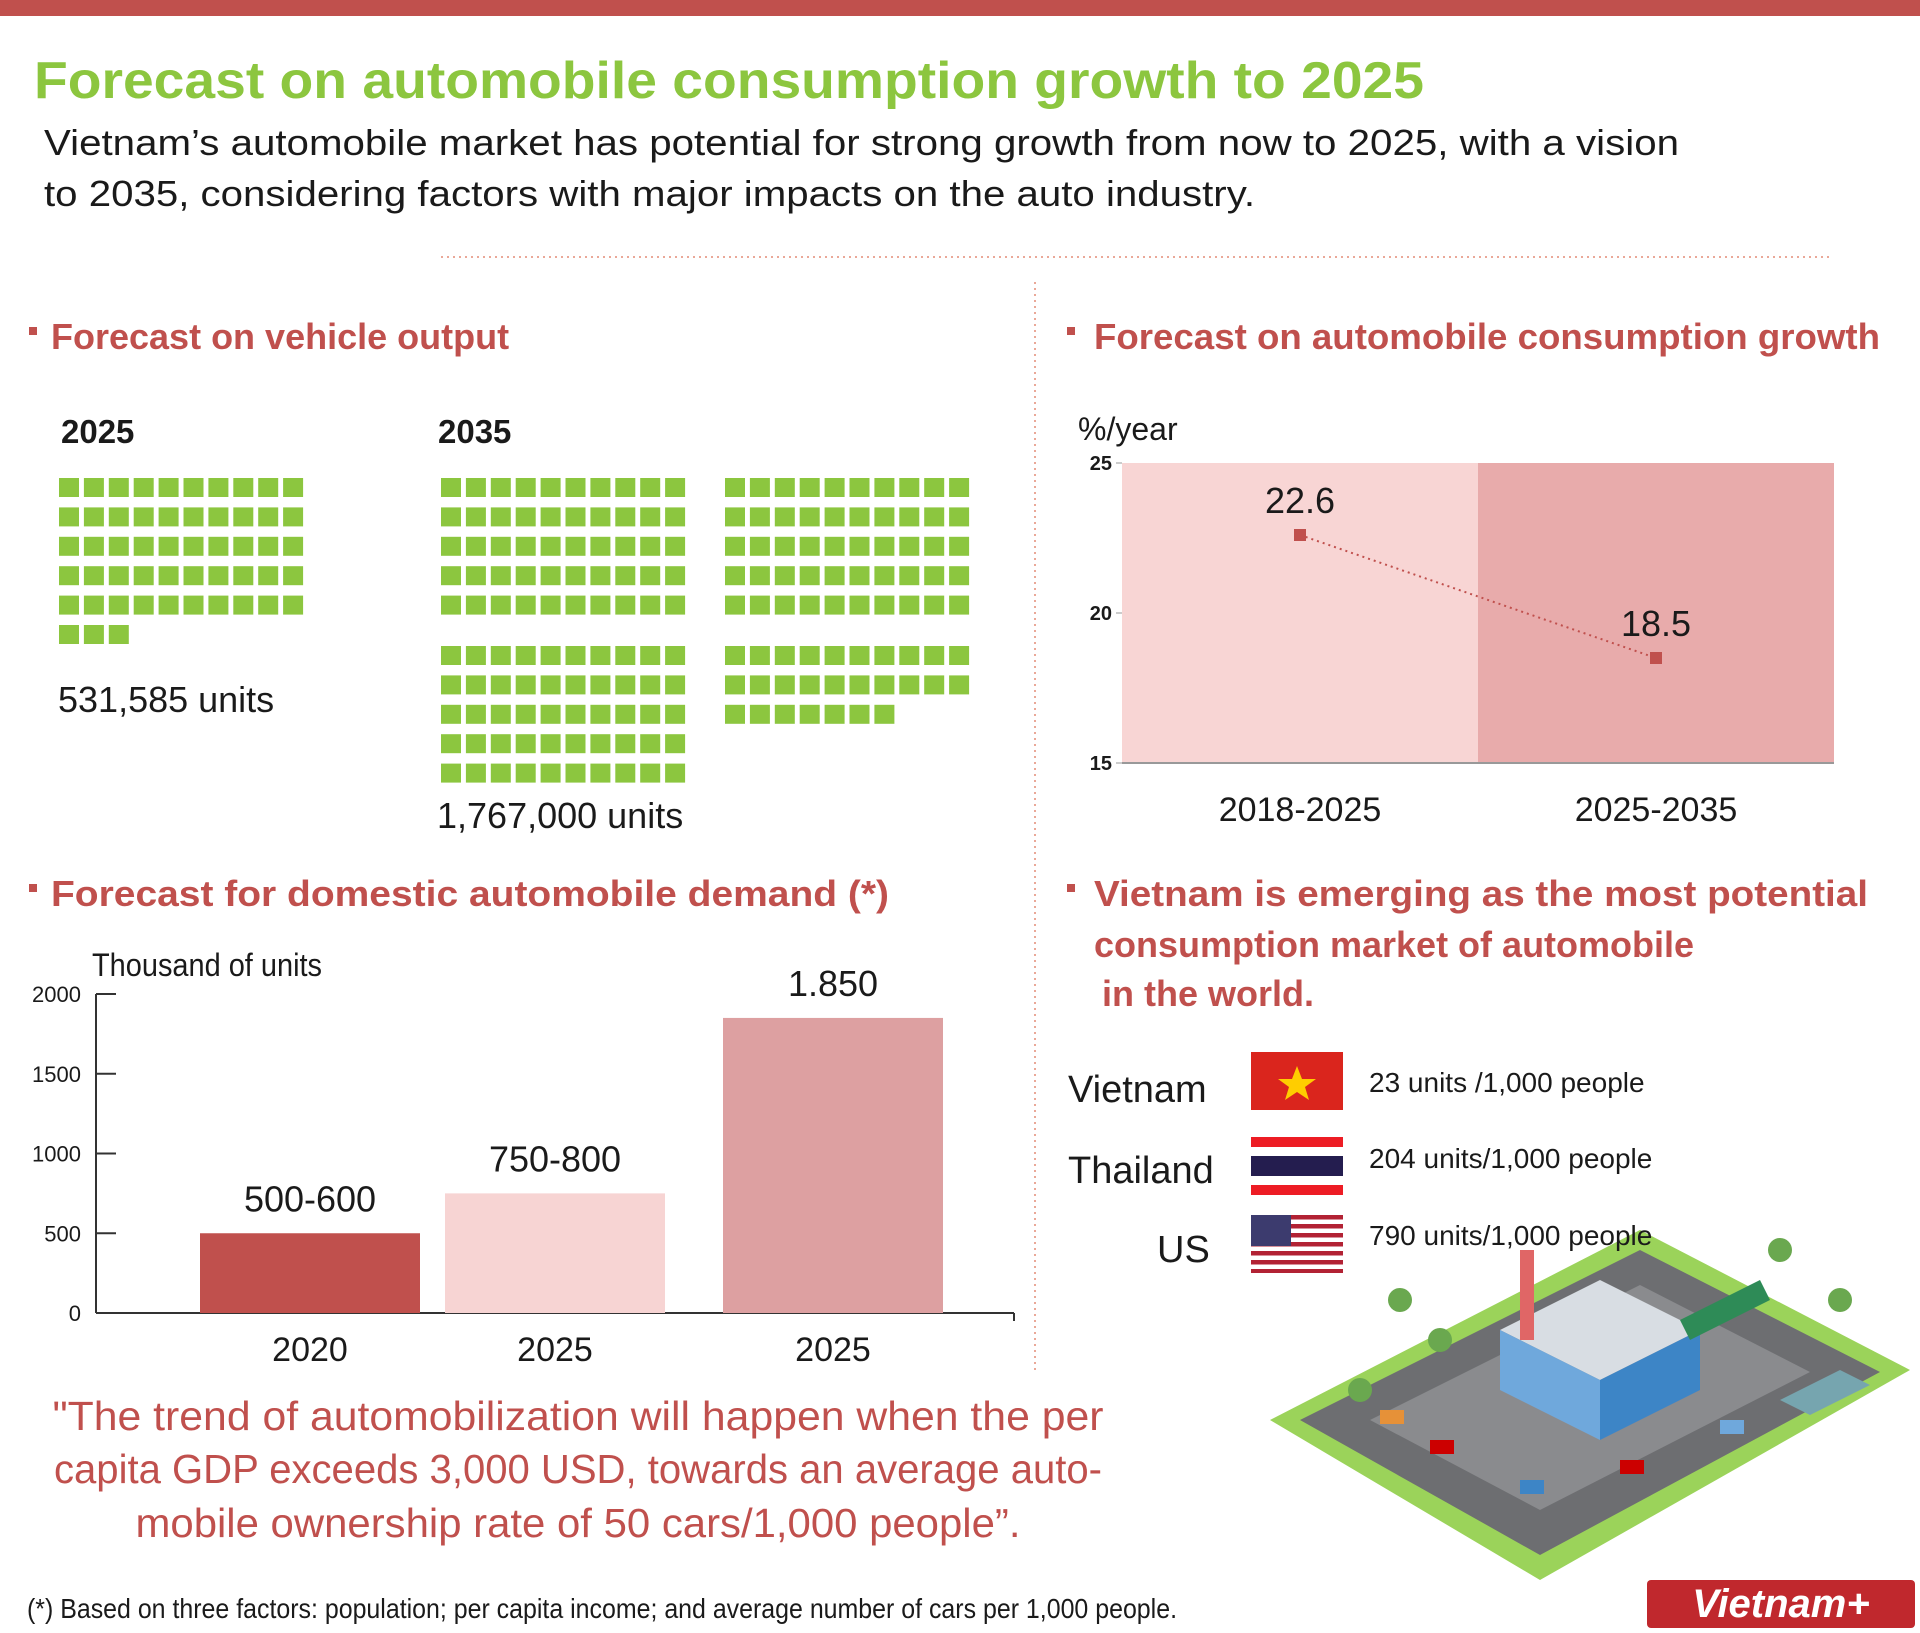 The image size is (1920, 1633). I want to click on value-label: 500-600, so click(310, 1198).